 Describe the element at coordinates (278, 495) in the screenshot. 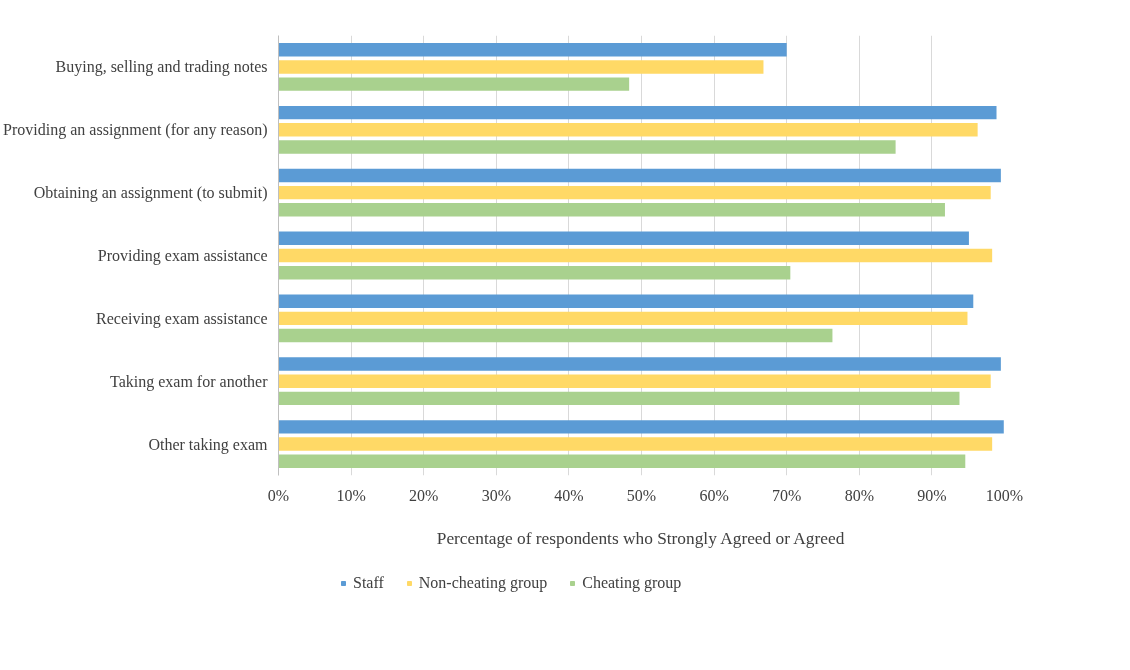

I see `x-tick-label: 0%` at that location.